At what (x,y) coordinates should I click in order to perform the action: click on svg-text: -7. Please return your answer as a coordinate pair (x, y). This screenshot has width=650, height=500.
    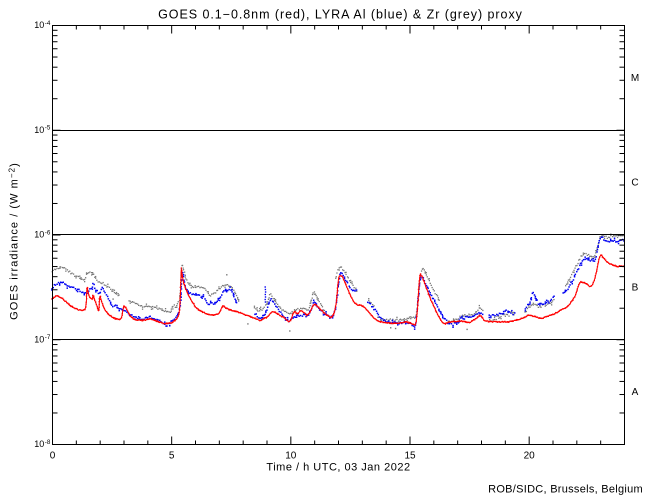
    Looking at the image, I should click on (48, 337).